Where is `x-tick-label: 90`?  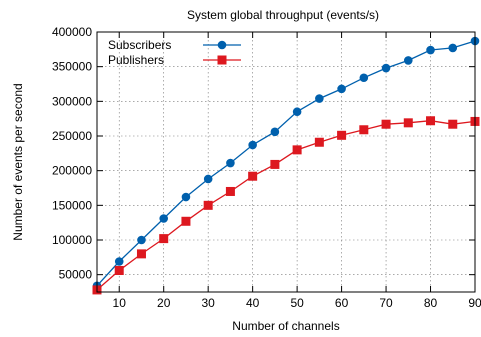 x-tick-label: 90 is located at coordinates (474, 303).